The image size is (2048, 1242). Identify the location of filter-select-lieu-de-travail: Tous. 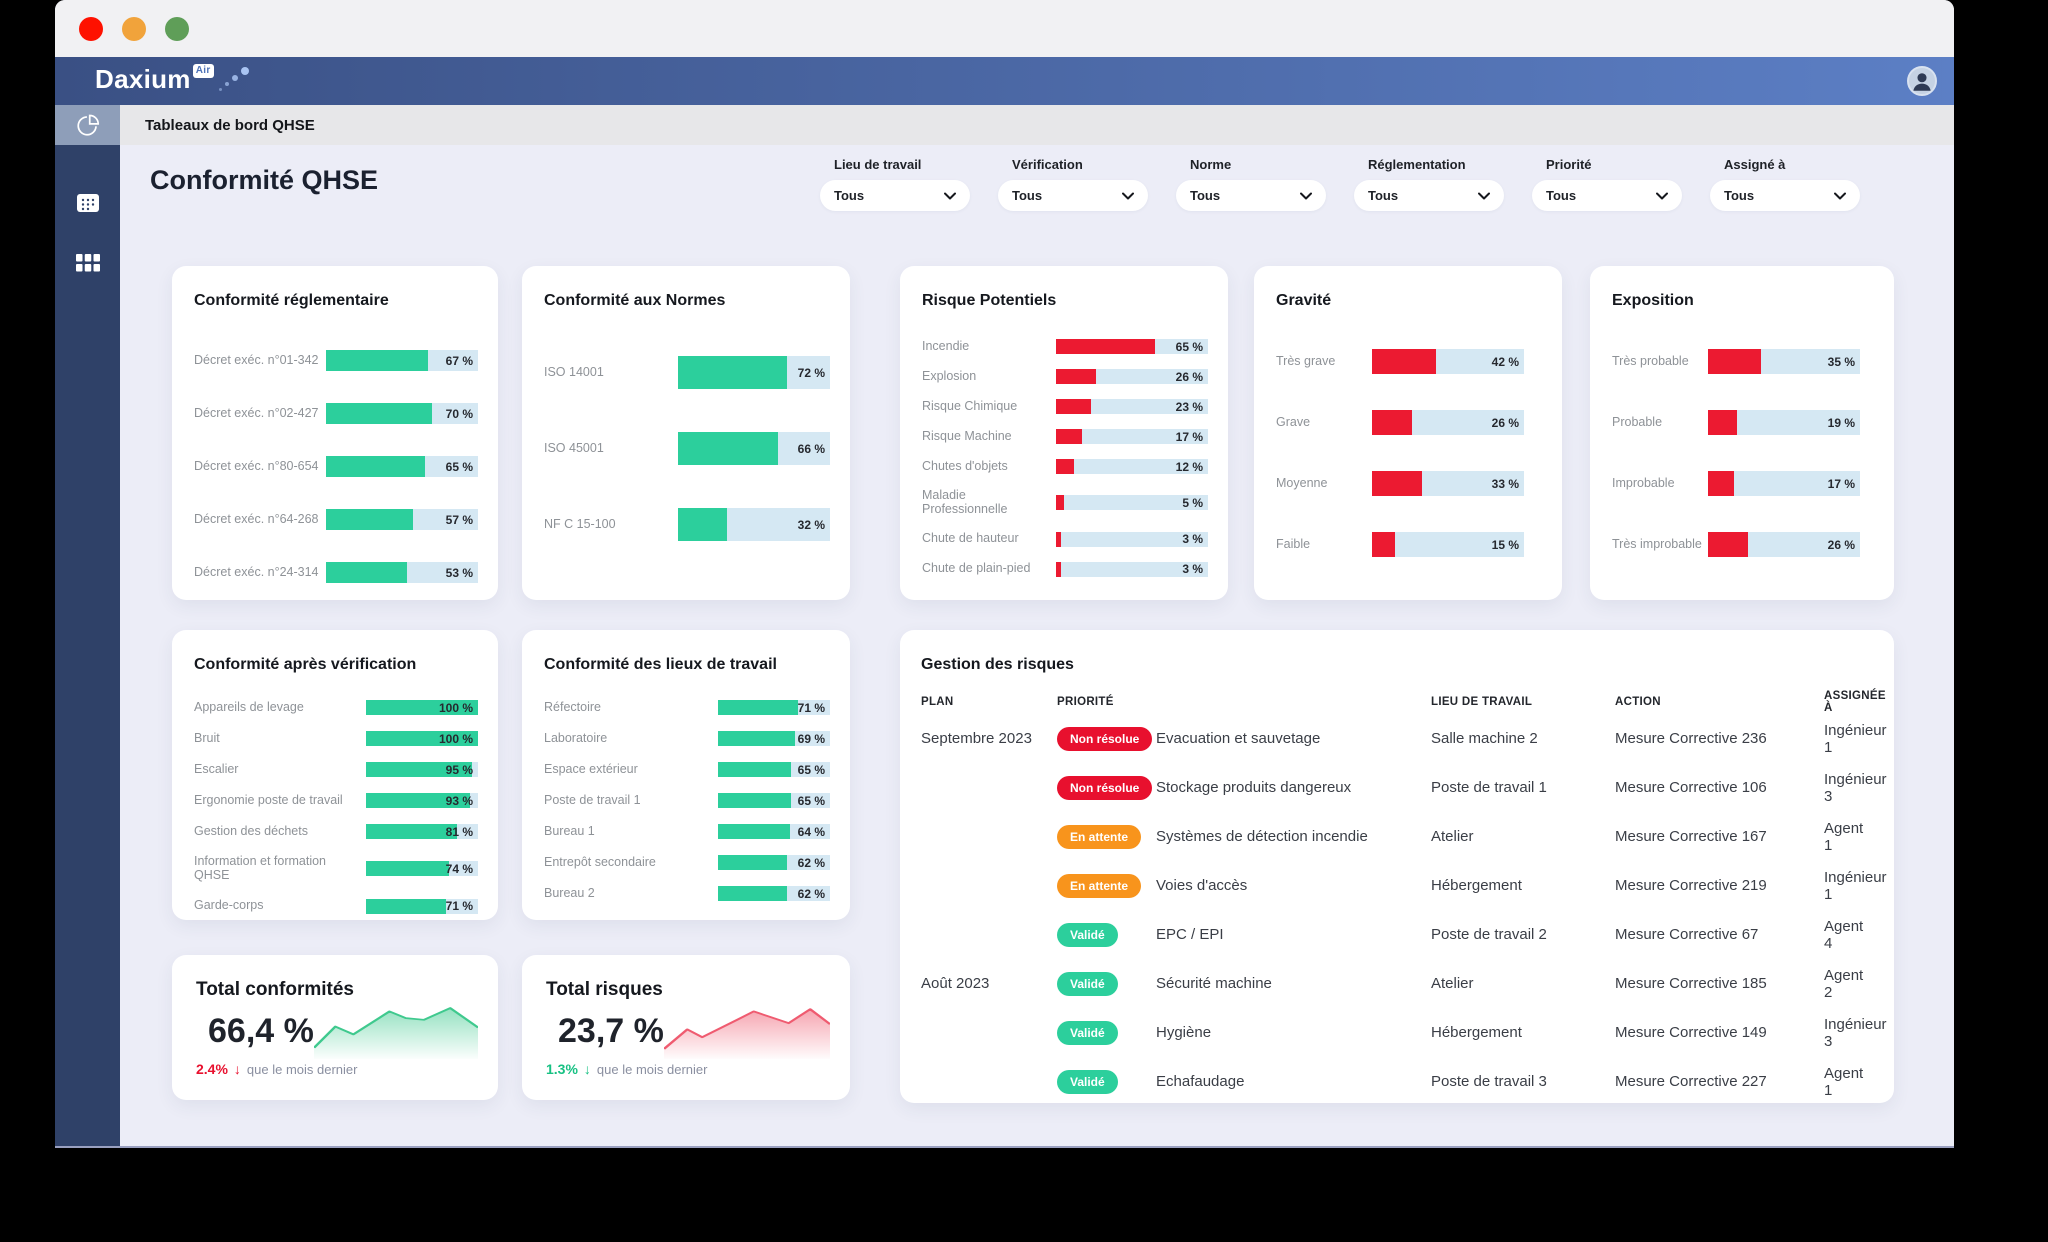
(895, 195).